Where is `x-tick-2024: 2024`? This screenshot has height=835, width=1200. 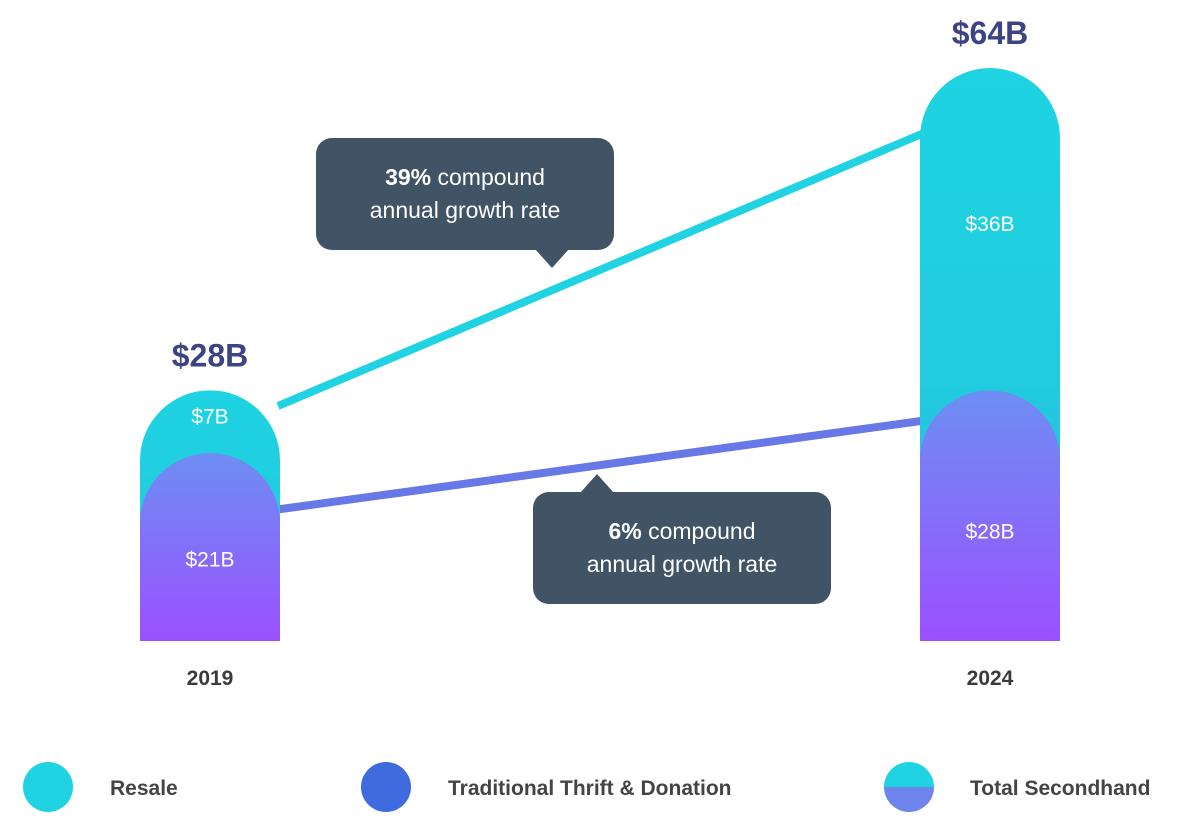 x-tick-2024: 2024 is located at coordinates (990, 678).